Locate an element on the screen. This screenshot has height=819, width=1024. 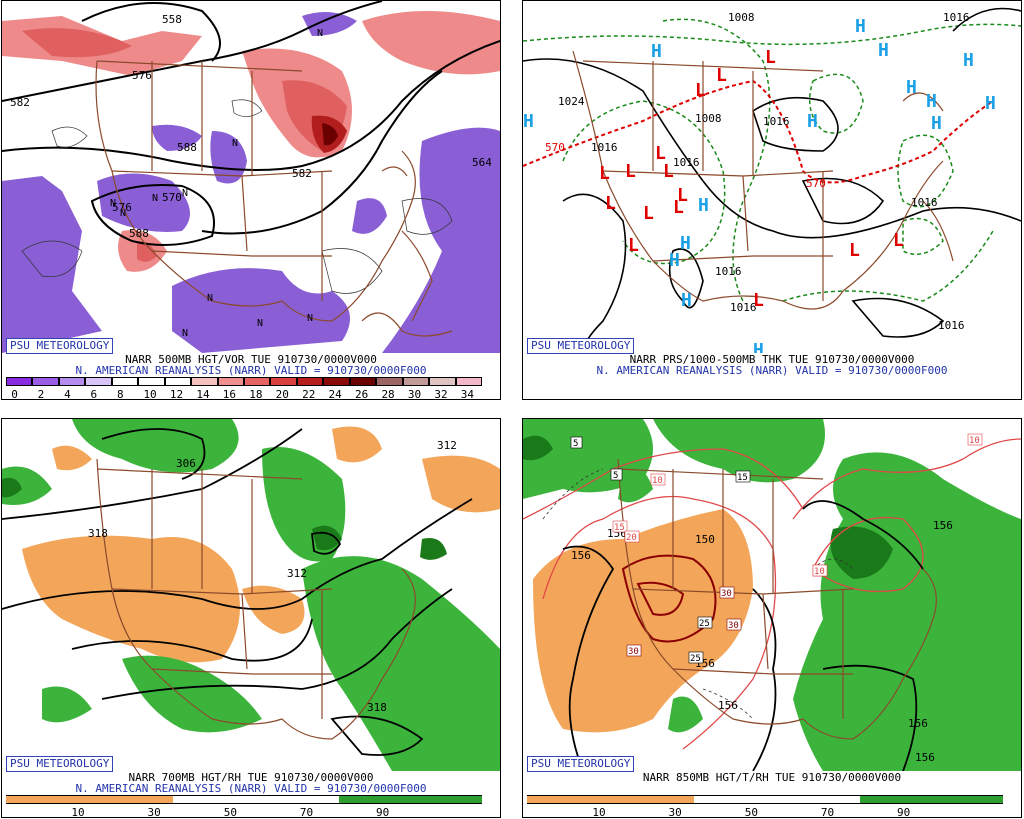
colorbar-vorticity is located at coordinates (244, 381).